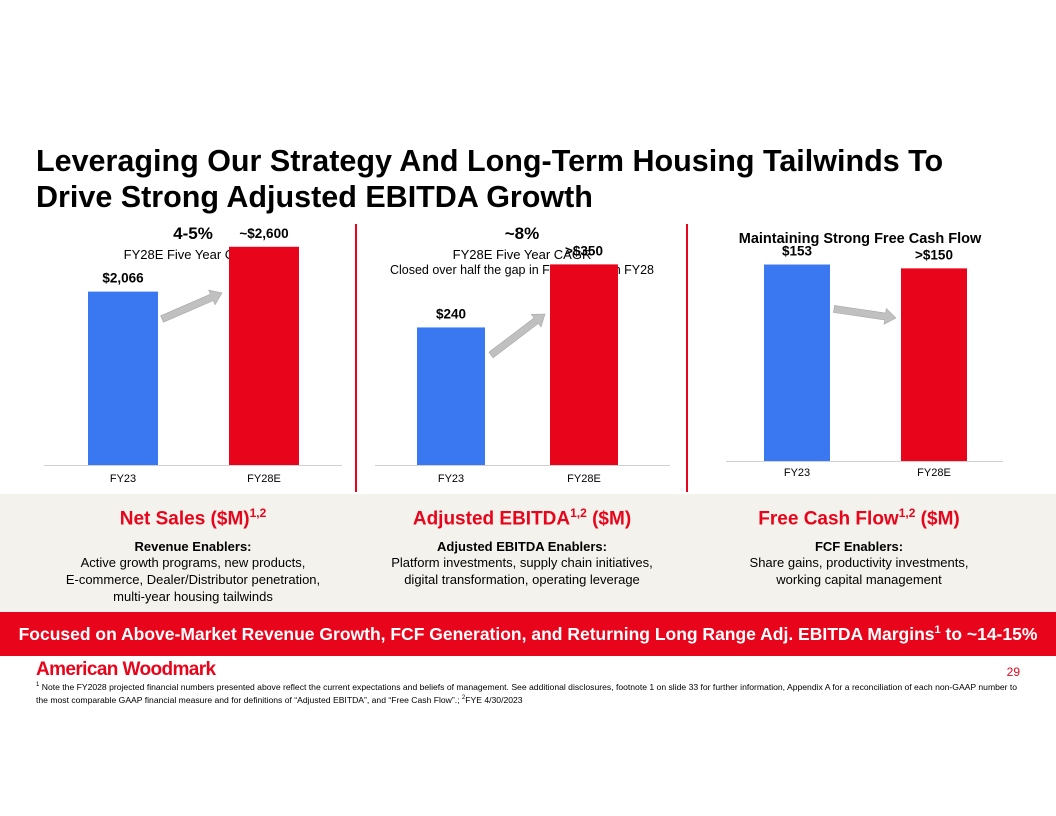 This screenshot has width=1056, height=816. Describe the element at coordinates (522, 518) in the screenshot. I see `metric-title: Adjusted EBITDA1,2 ($M)` at that location.